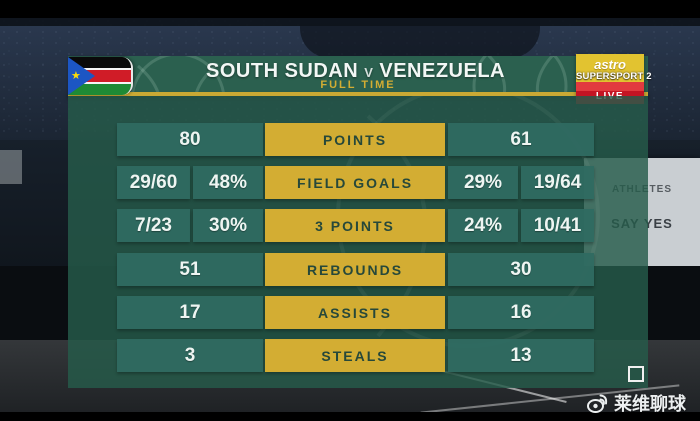 This screenshot has height=421, width=700. I want to click on match-status: FULL TIME, so click(358, 85).